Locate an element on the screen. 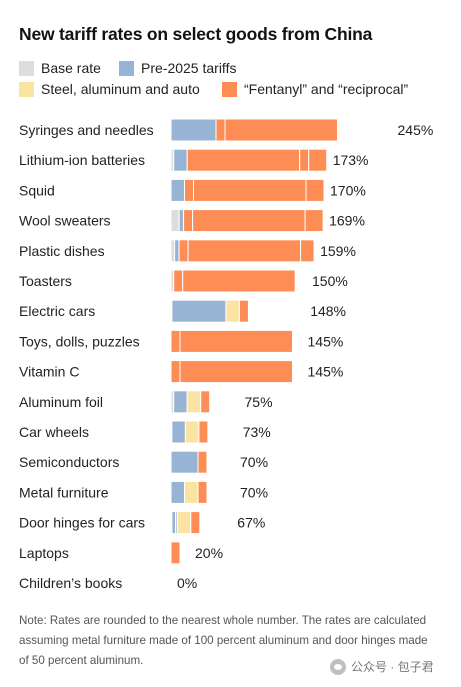  legend-label-pre2025: Pre-2025 tariffs is located at coordinates (189, 68).